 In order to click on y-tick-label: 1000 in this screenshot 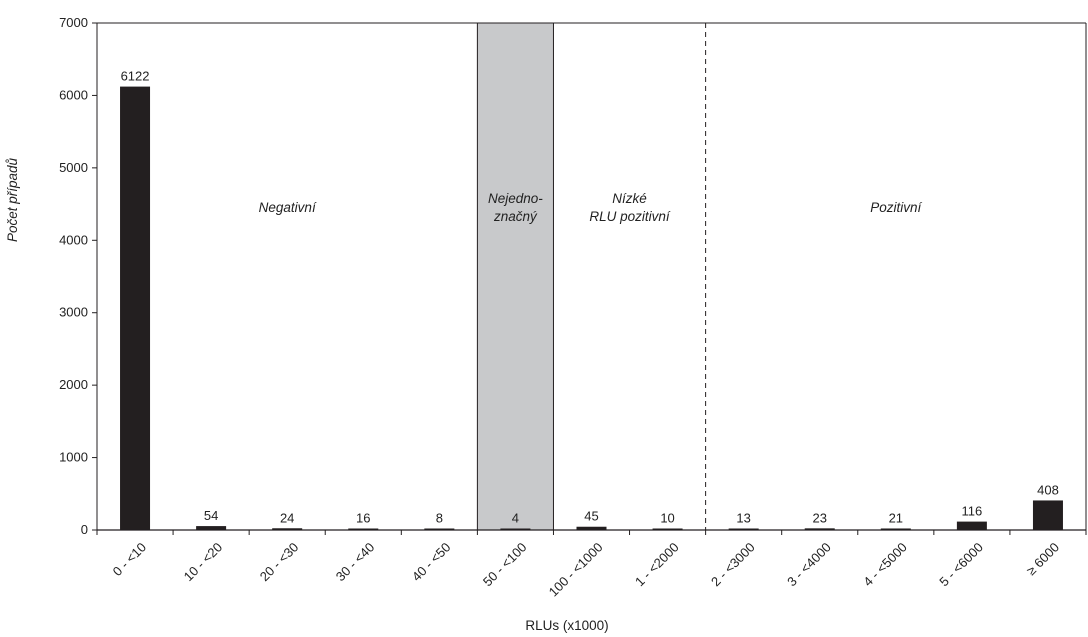, I will do `click(73, 457)`.